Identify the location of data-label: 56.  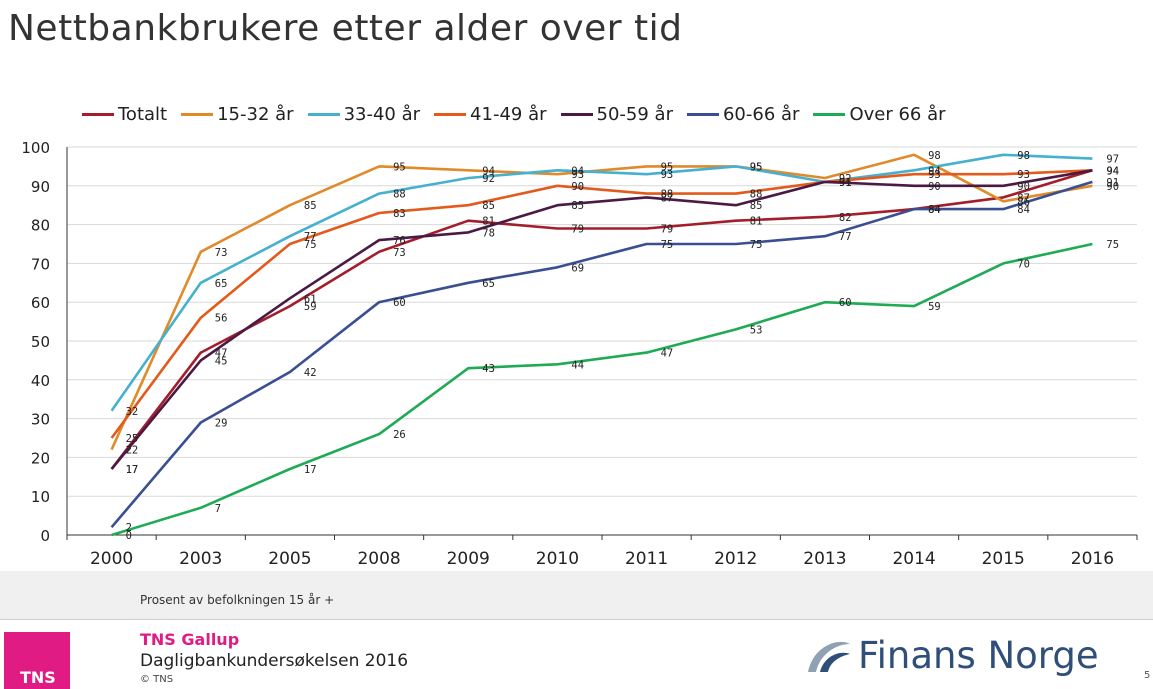
(221, 319).